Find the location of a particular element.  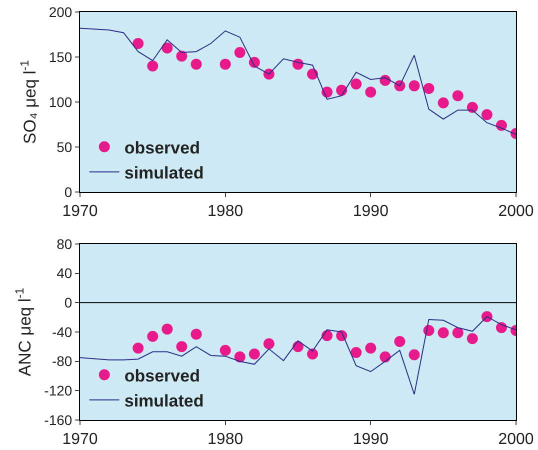

y-tick-label: -40 is located at coordinates (62, 332).